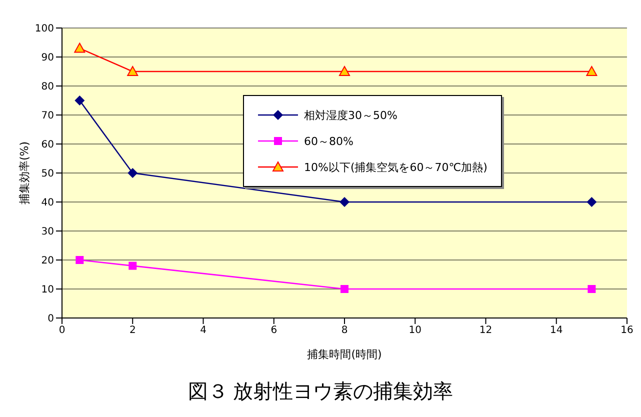 Image resolution: width=641 pixels, height=417 pixels. I want to click on y-tick-label: 40, so click(47, 203).